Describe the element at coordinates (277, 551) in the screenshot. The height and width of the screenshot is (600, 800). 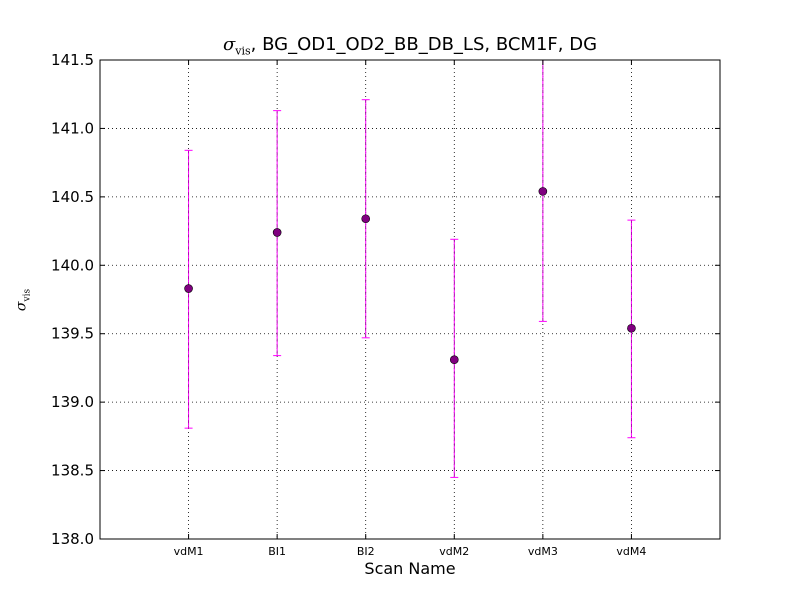
I see `x-tick-label: BI1` at that location.